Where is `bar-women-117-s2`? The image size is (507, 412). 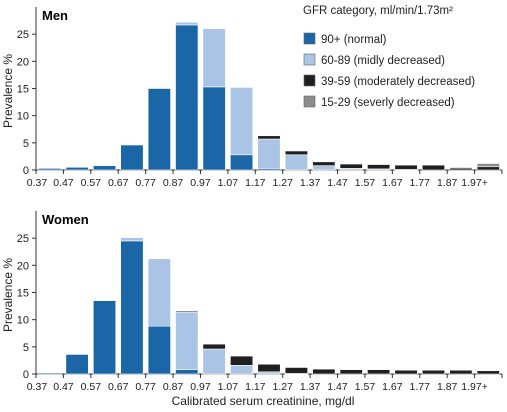
bar-women-117-s2 is located at coordinates (269, 368).